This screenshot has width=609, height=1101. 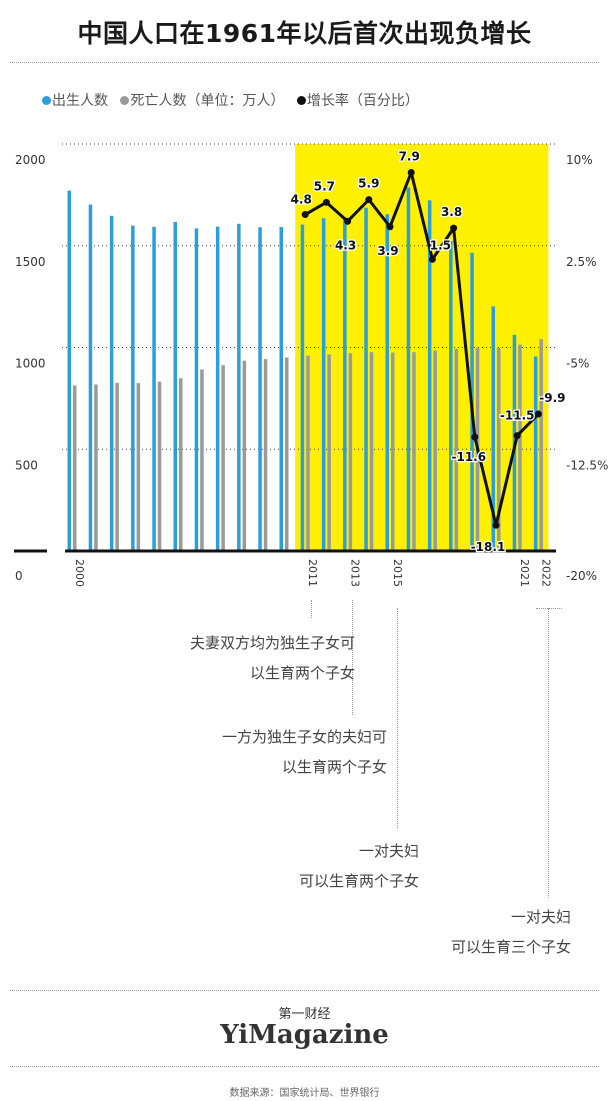 What do you see at coordinates (304, 1035) in the screenshot?
I see `brand-logo-en: YiMagazine` at bounding box center [304, 1035].